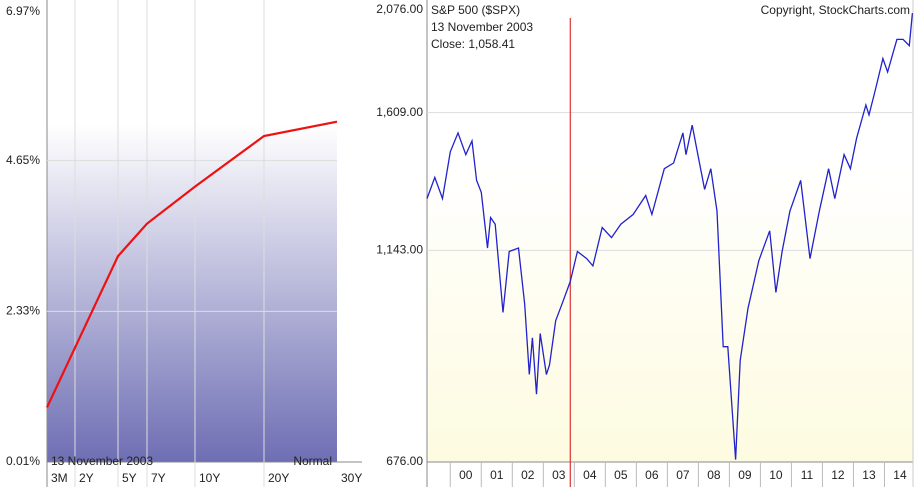 The height and width of the screenshot is (492, 920). Describe the element at coordinates (900, 475) in the screenshot. I see `x-tick-label: 14` at that location.